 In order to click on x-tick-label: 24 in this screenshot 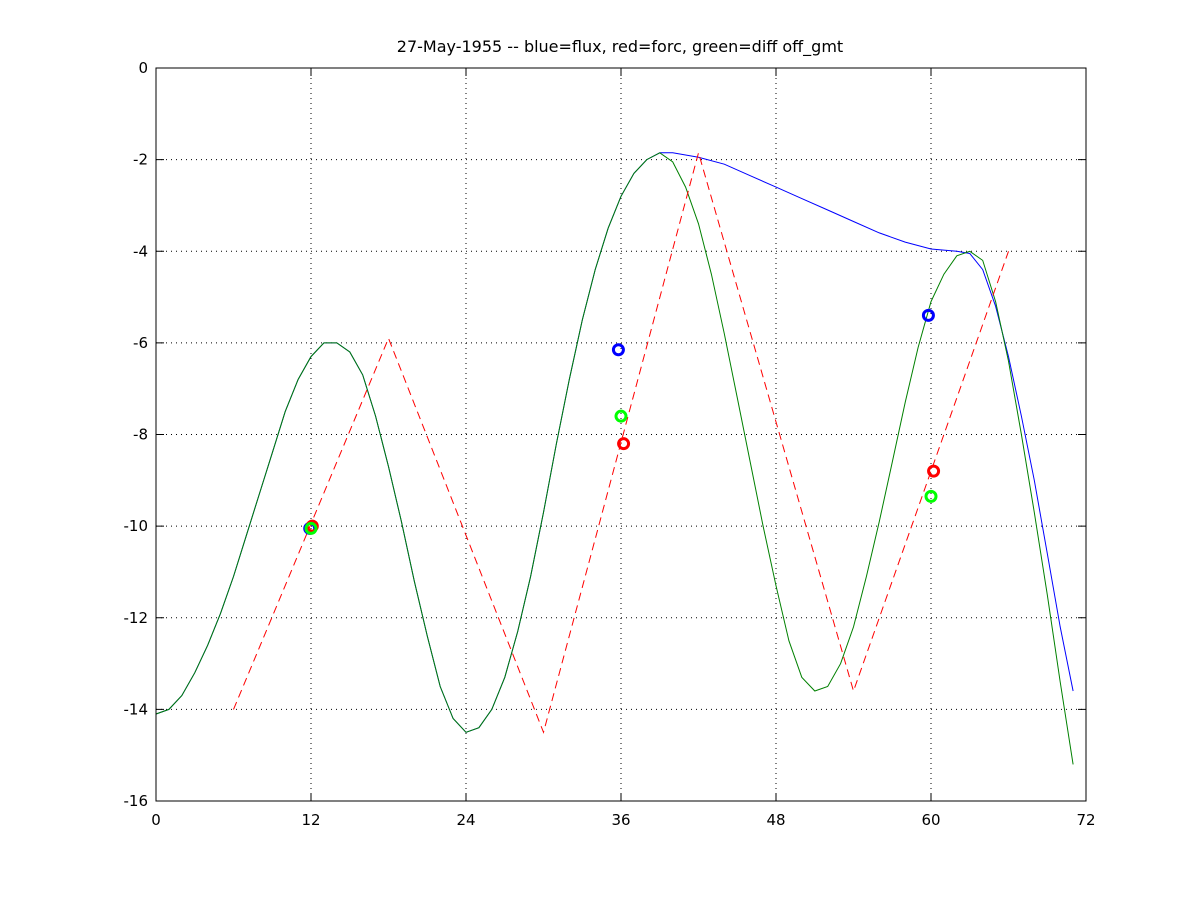, I will do `click(465, 820)`.